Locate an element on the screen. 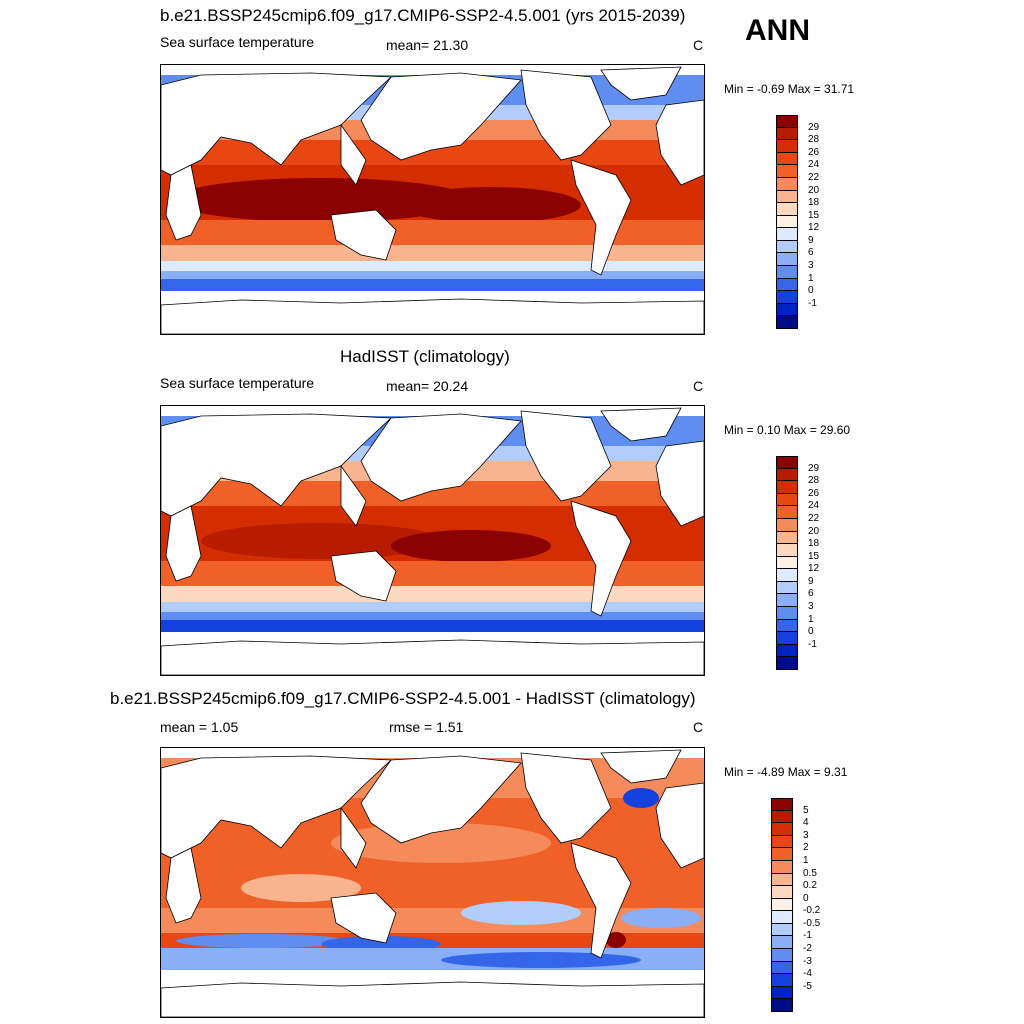 This screenshot has height=1024, width=1024. panel-0-map is located at coordinates (432, 199).